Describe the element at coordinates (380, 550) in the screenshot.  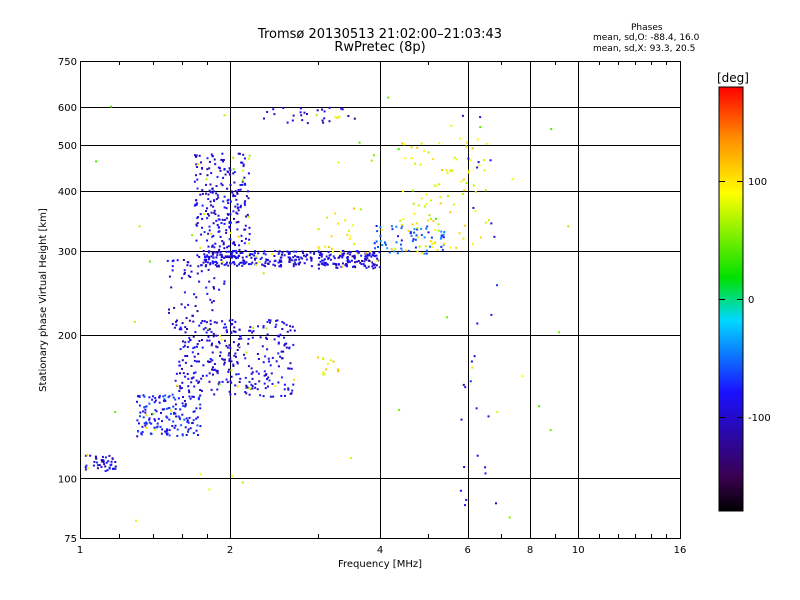
I see `x-tick-label: 4` at that location.